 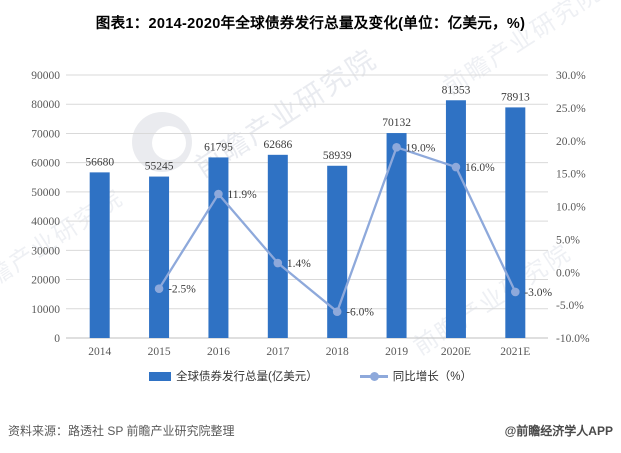 I want to click on right-axis-tick-label: 20.0%, so click(x=571, y=142).